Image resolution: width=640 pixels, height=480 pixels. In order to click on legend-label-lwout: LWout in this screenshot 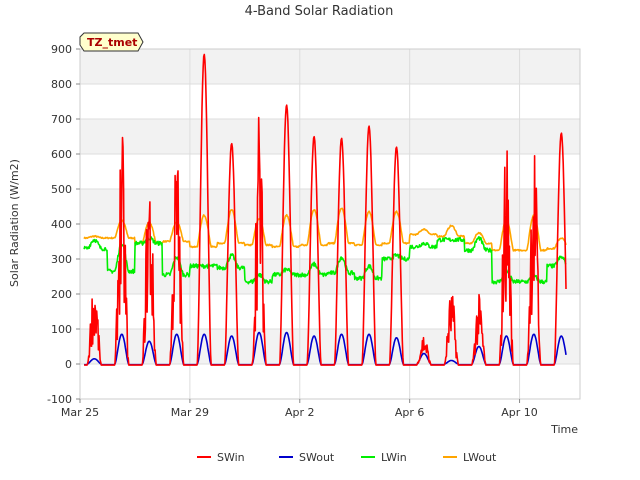, I will do `click(480, 457)`.